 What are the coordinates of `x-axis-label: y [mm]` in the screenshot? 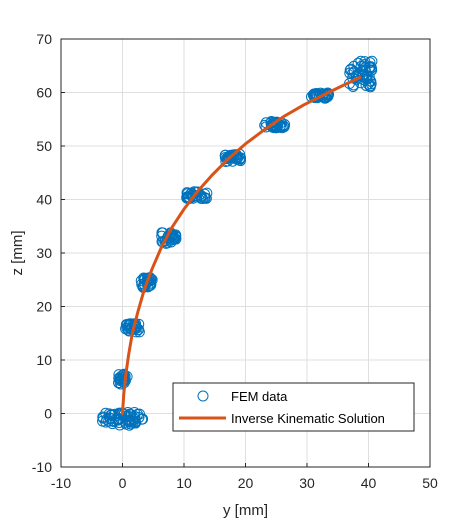 It's located at (245, 510).